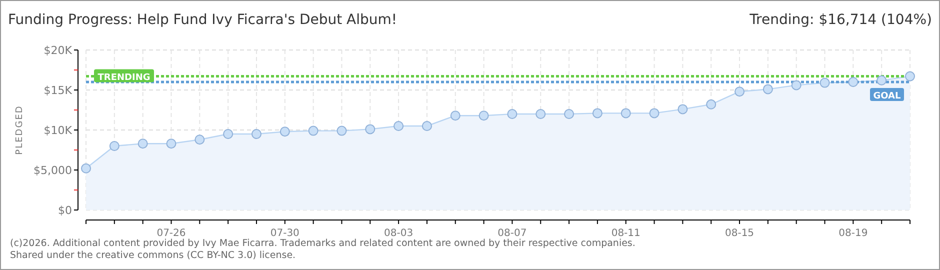 This screenshot has width=940, height=270. What do you see at coordinates (285, 233) in the screenshot?
I see `x-tick-label: 07-30` at bounding box center [285, 233].